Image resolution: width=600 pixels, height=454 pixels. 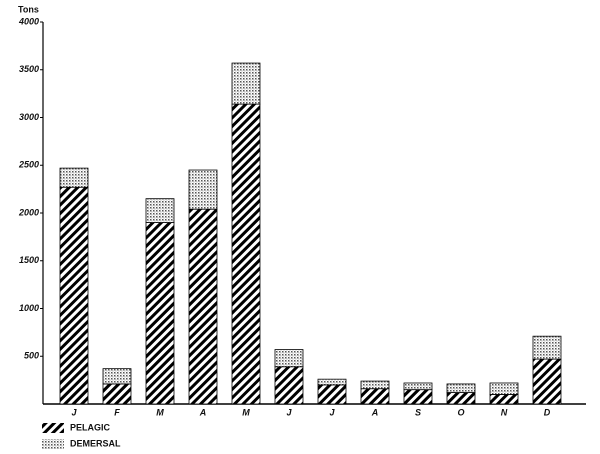 I want to click on legend-label: PELAGIC, so click(x=90, y=427).